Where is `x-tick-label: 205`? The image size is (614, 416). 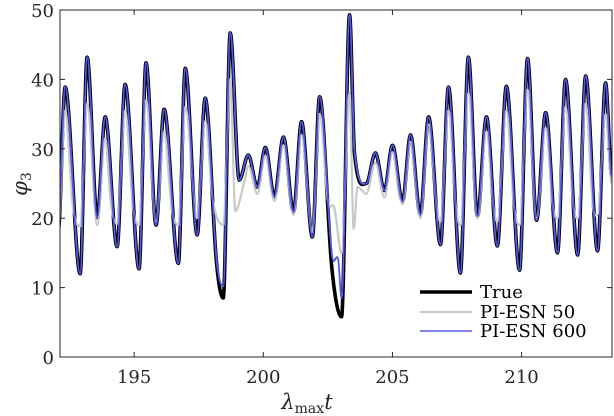
x-tick-label: 205 is located at coordinates (392, 377).